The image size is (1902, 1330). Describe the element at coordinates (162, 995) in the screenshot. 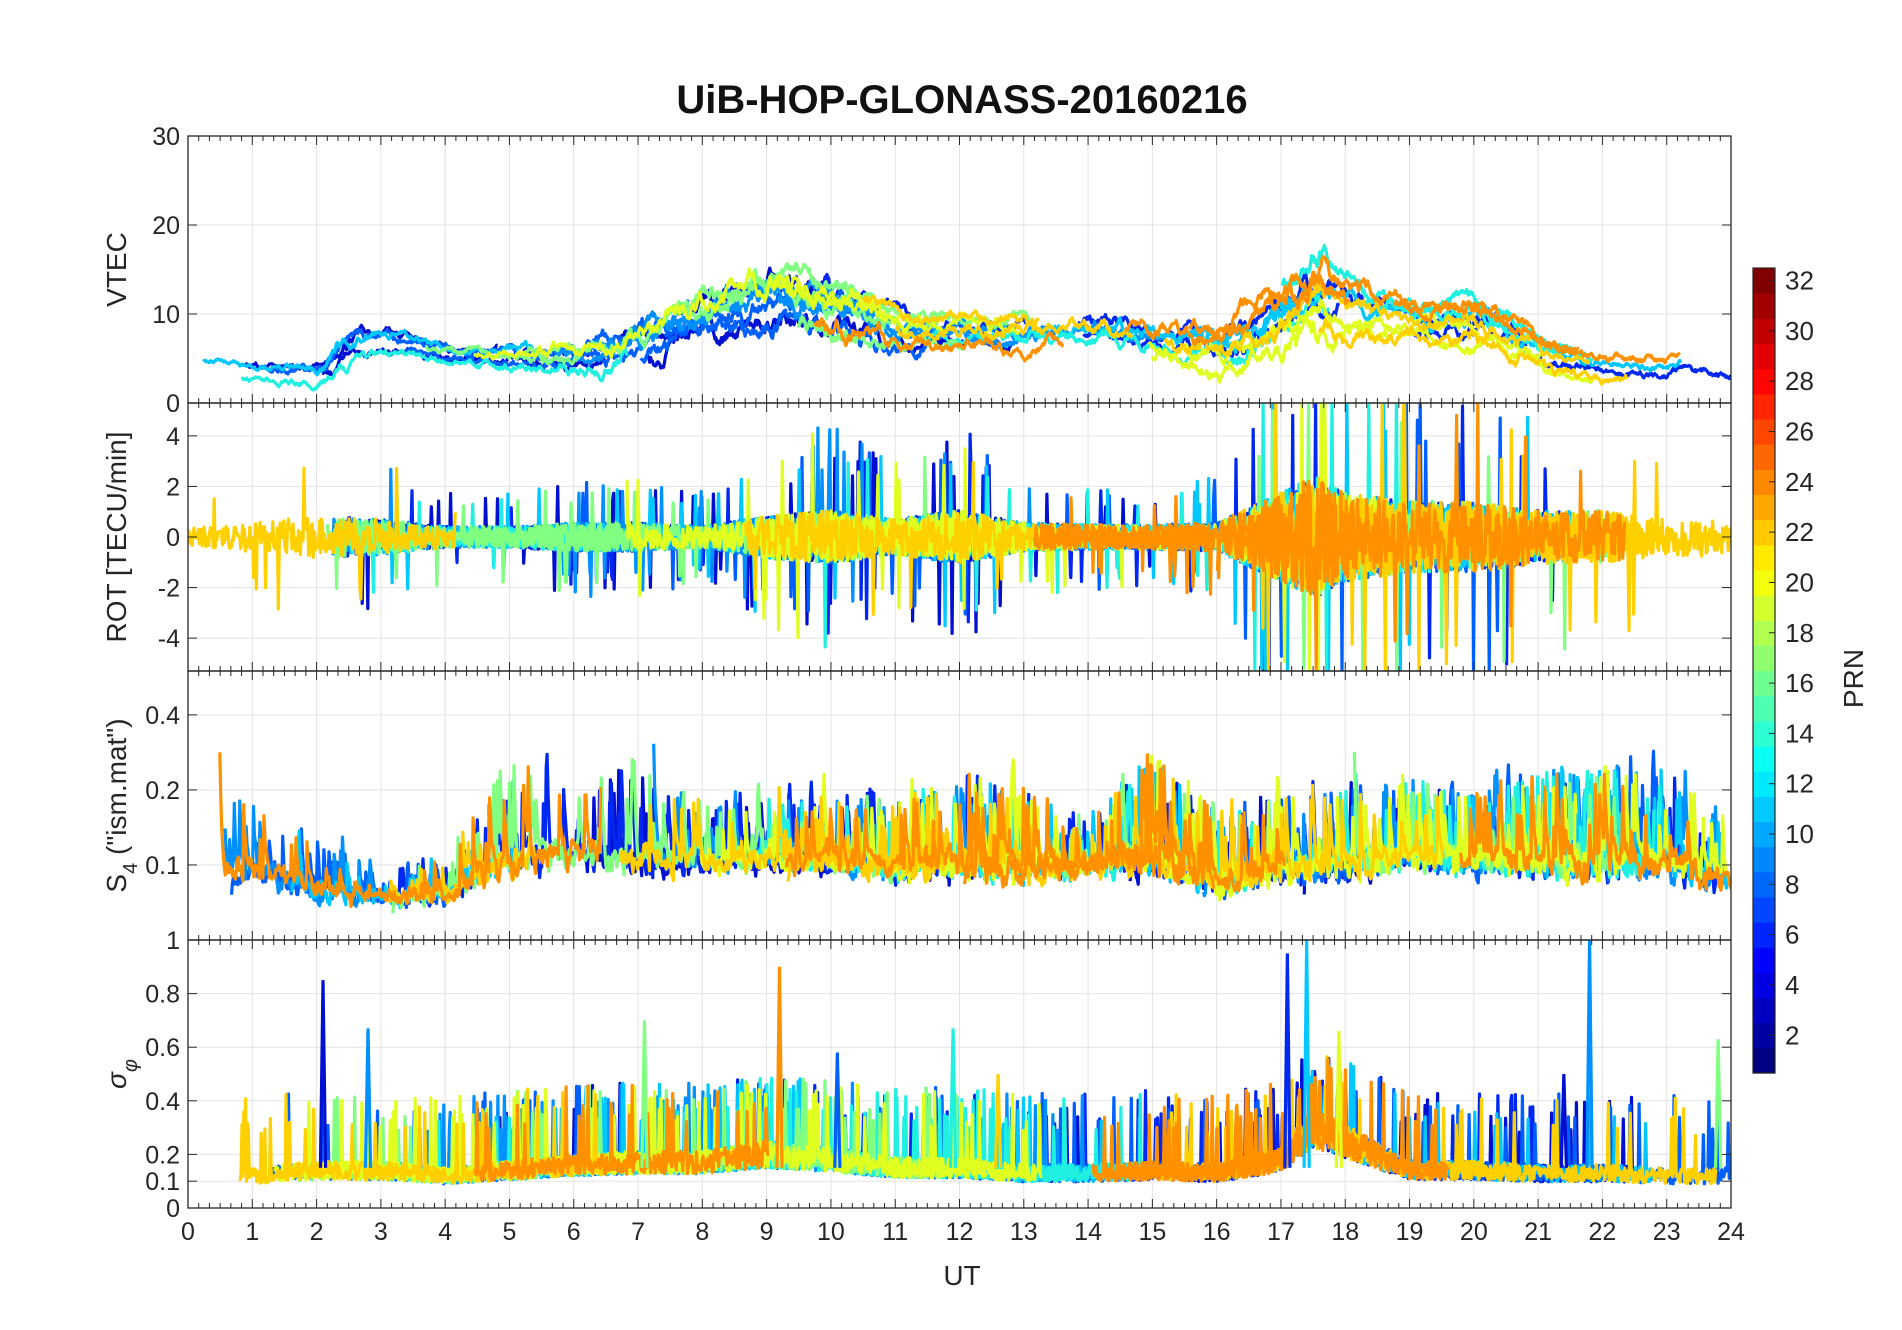

I see `y-tick-label: 0.8` at that location.